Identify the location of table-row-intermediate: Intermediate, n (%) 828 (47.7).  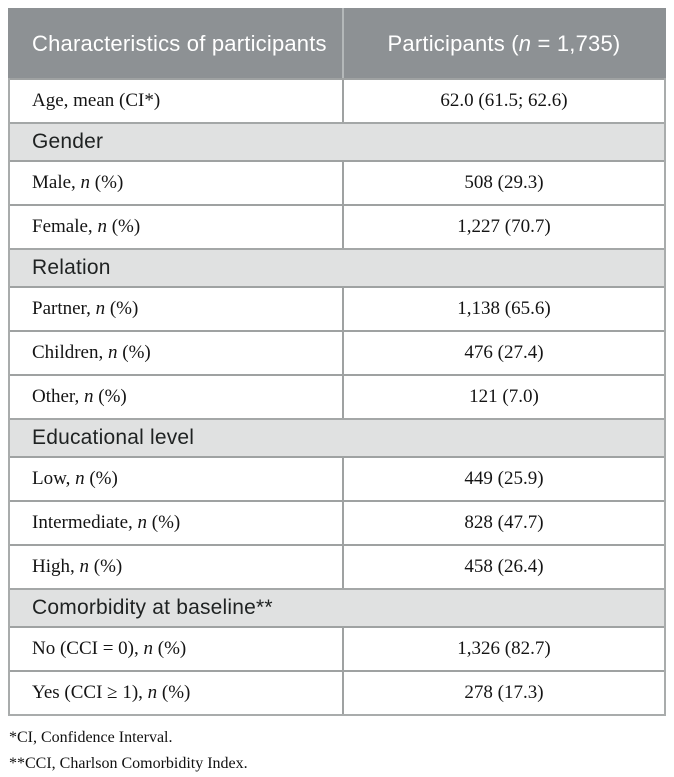
(337, 522).